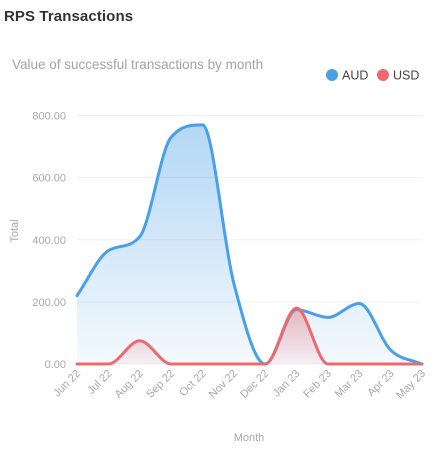 This screenshot has height=456, width=439. What do you see at coordinates (49, 179) in the screenshot?
I see `y-tick-label: 600.00` at bounding box center [49, 179].